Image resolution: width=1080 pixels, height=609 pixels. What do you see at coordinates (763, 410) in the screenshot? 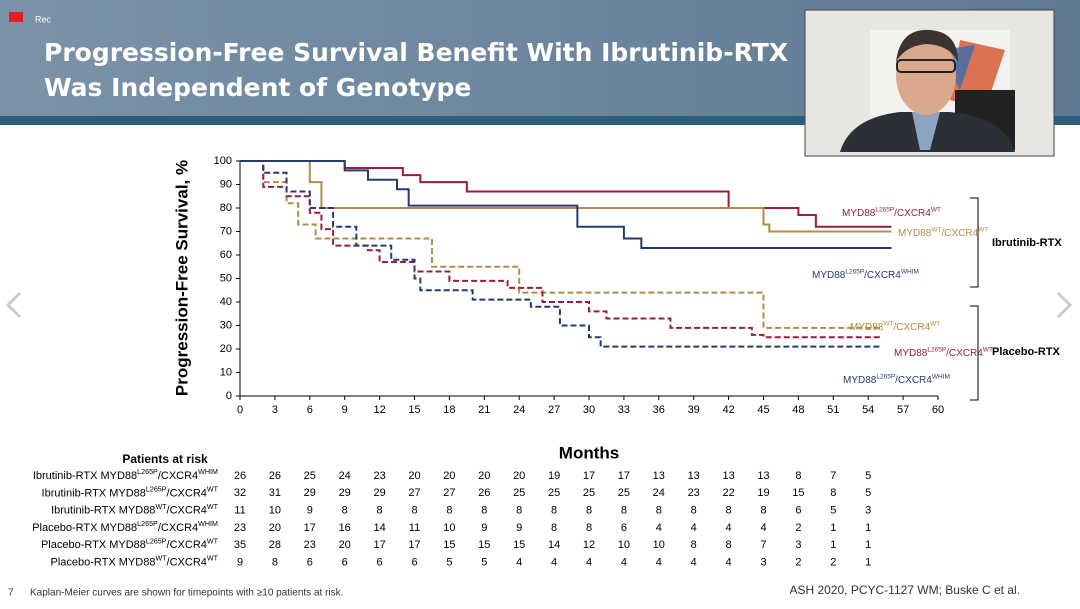
I see `x-tick-label: 45` at bounding box center [763, 410].